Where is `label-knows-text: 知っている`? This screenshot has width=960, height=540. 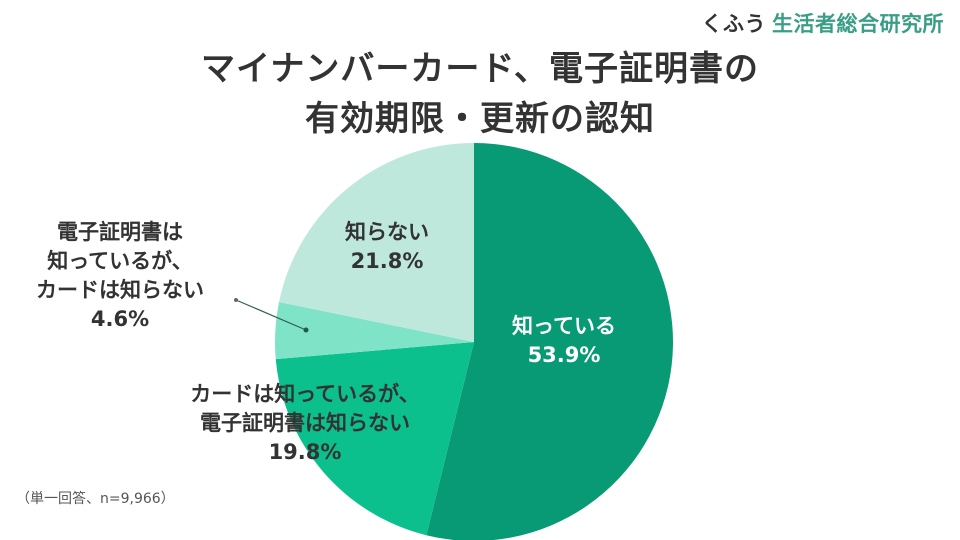 label-knows-text: 知っている is located at coordinates (564, 326).